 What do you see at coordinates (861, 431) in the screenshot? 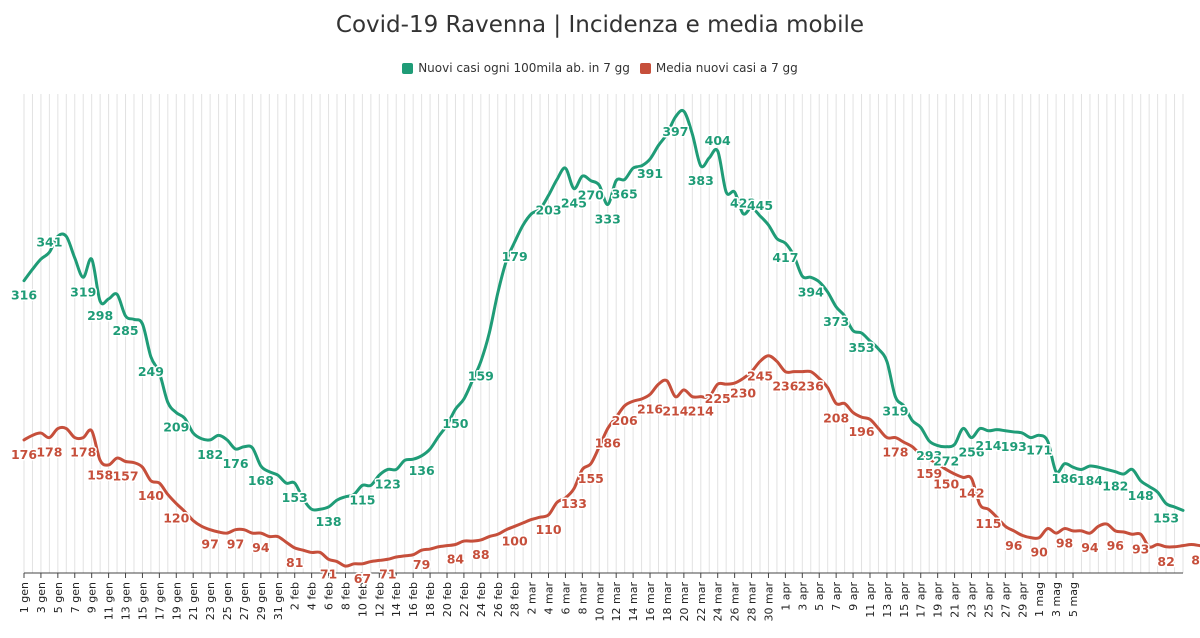
I see `data-label-moving-average: 196` at bounding box center [861, 431].